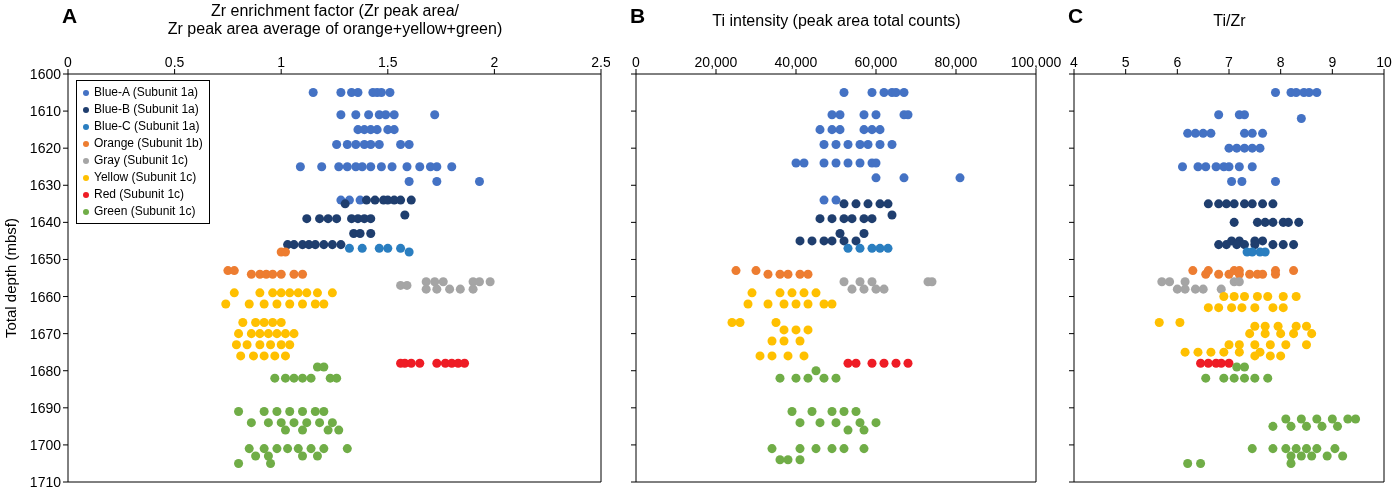 This screenshot has height=487, width=1393. I want to click on y-tick-label: 1630, so click(45, 185).